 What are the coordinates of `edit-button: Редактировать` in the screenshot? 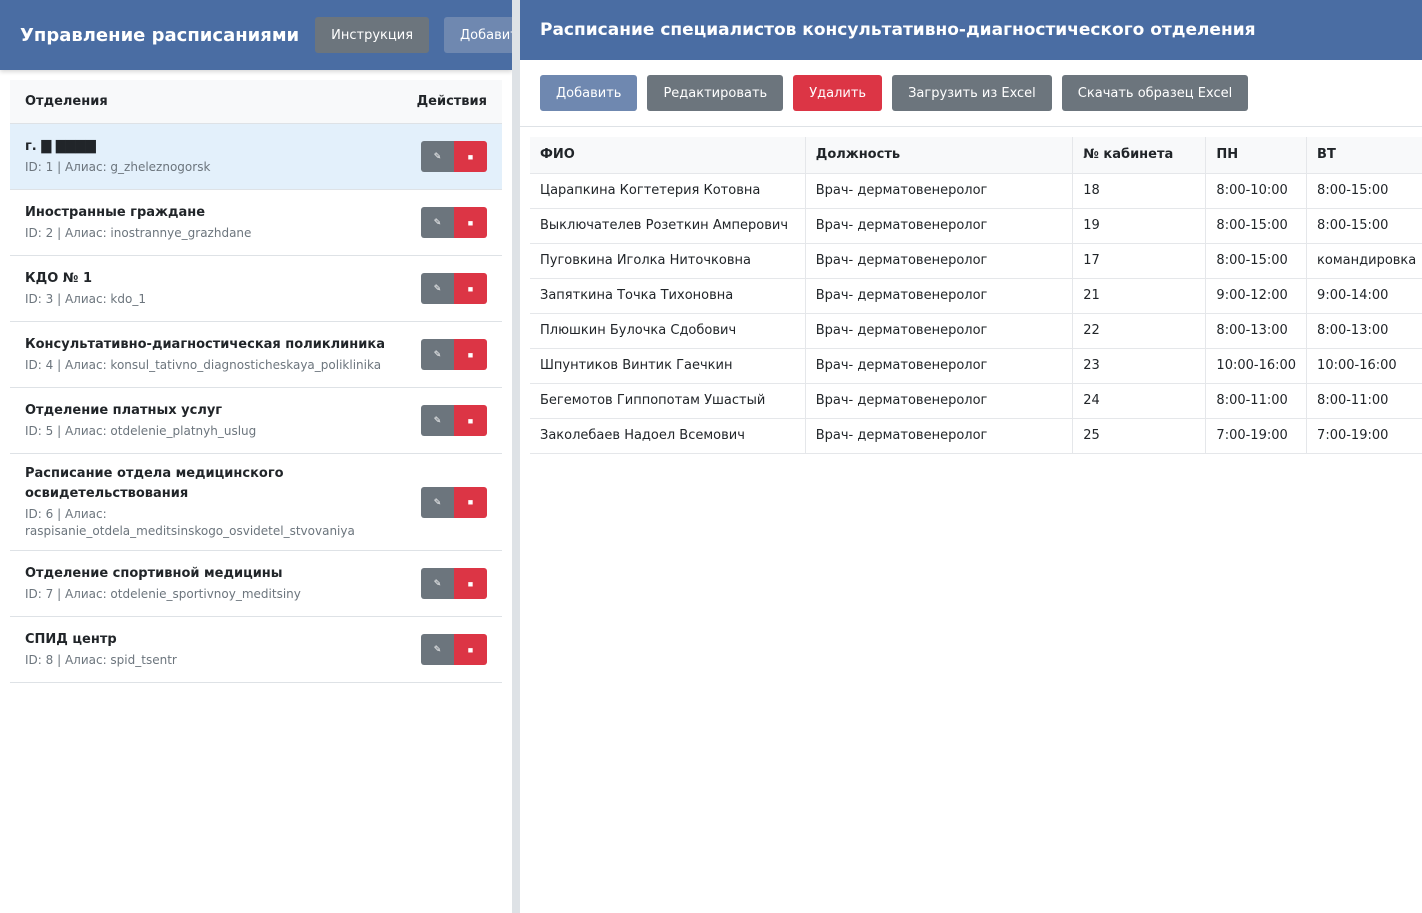 It's located at (715, 93).